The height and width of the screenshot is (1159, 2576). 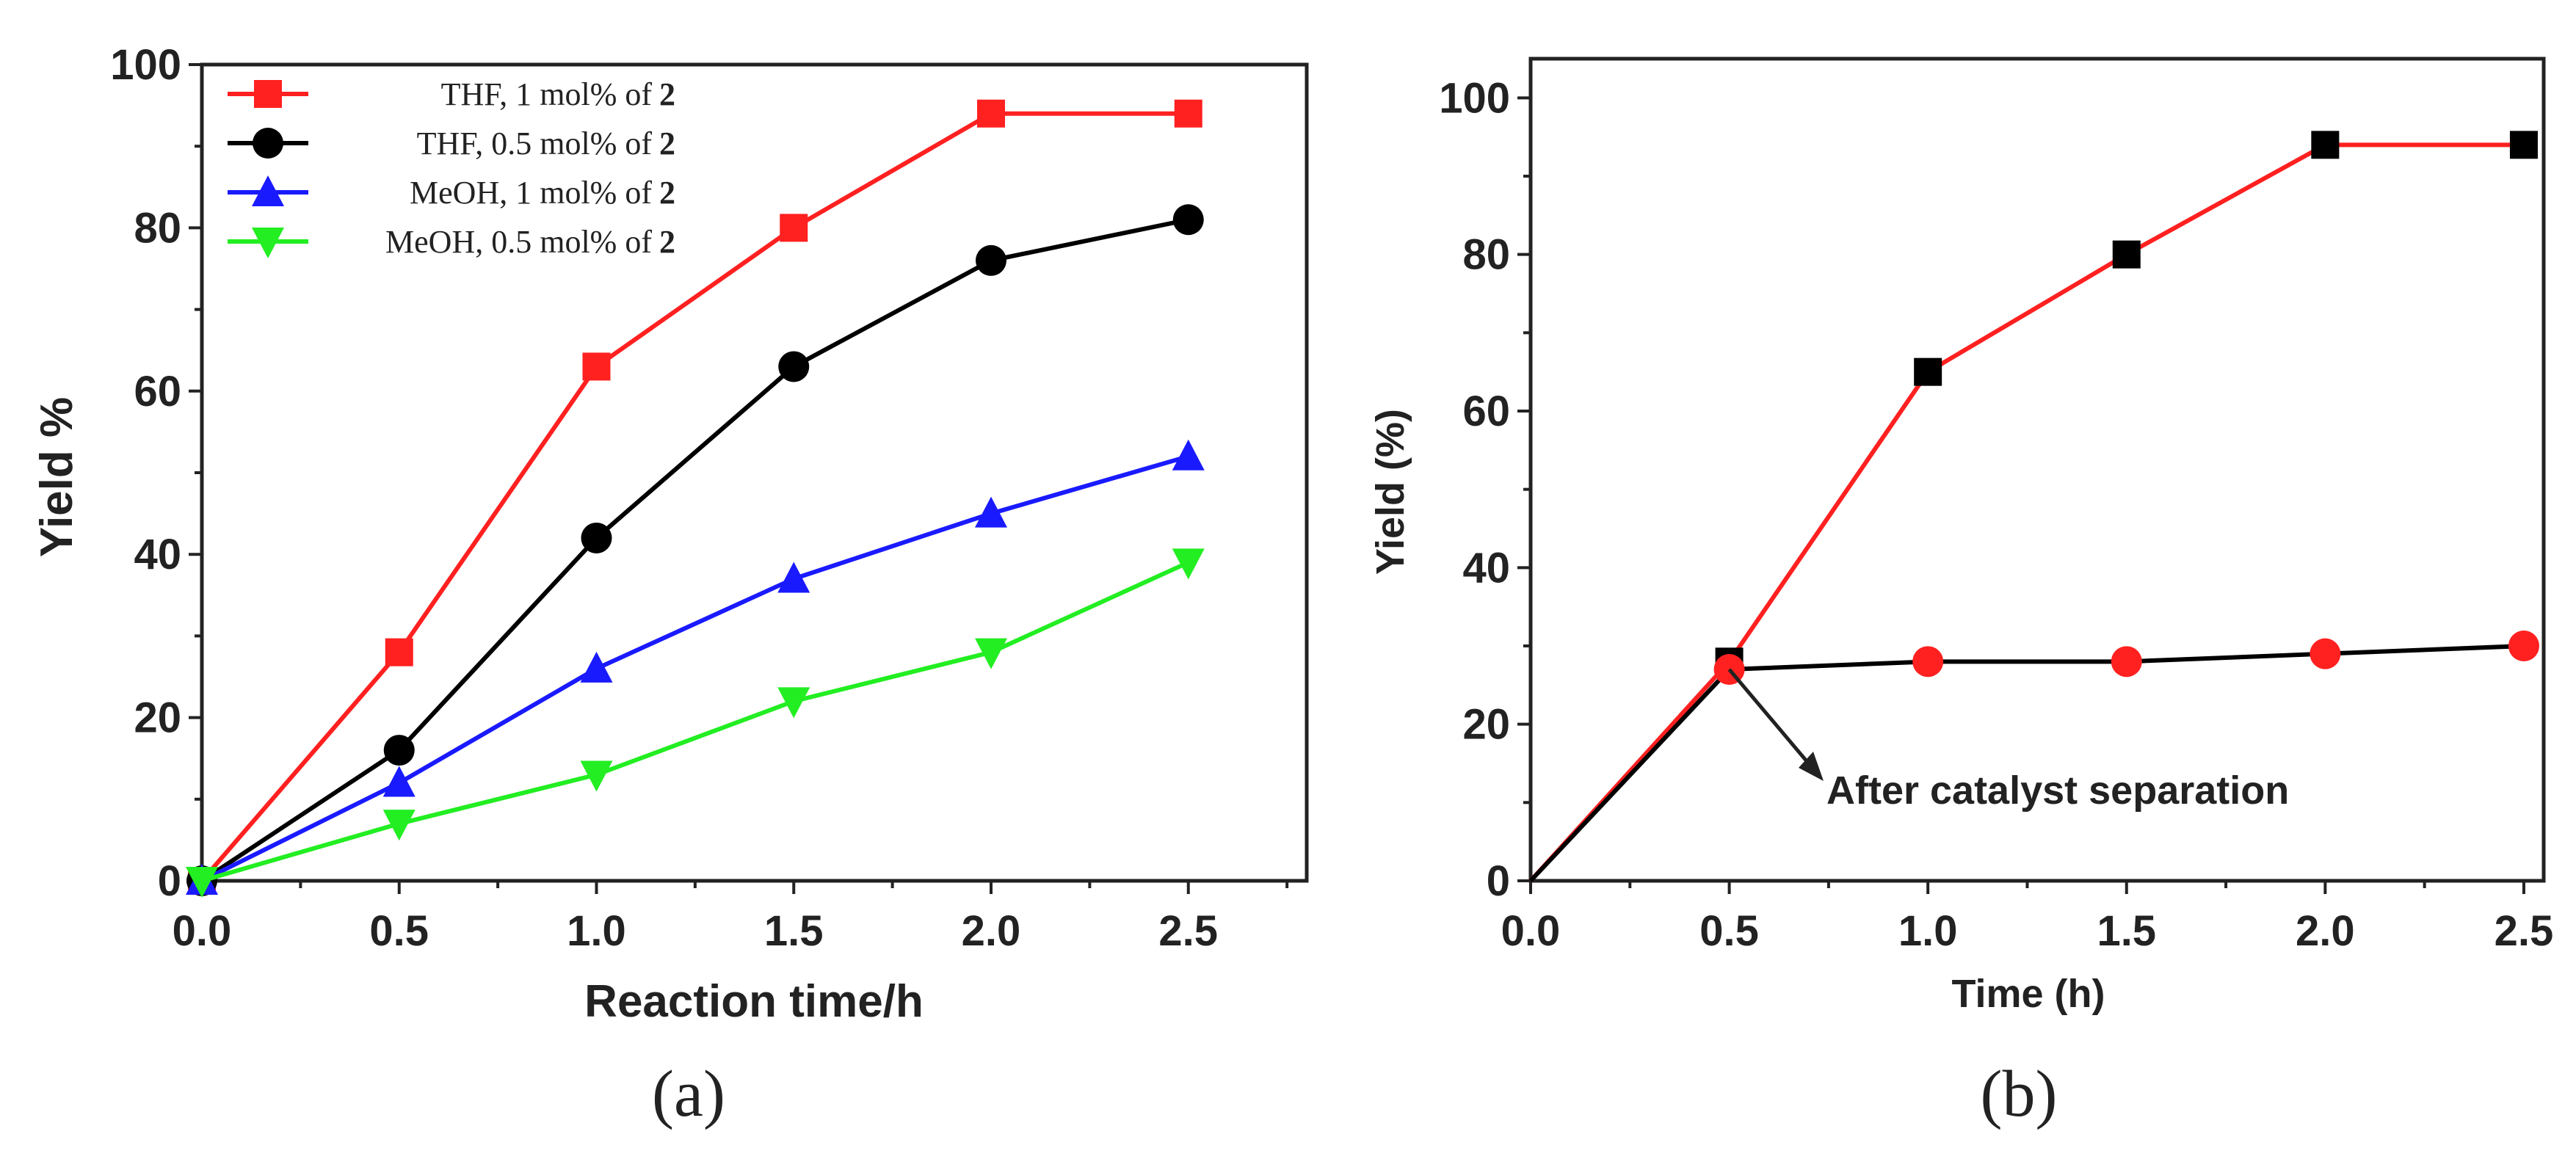 I want to click on chart-b-annotation-arrowhead, so click(x=1812, y=766).